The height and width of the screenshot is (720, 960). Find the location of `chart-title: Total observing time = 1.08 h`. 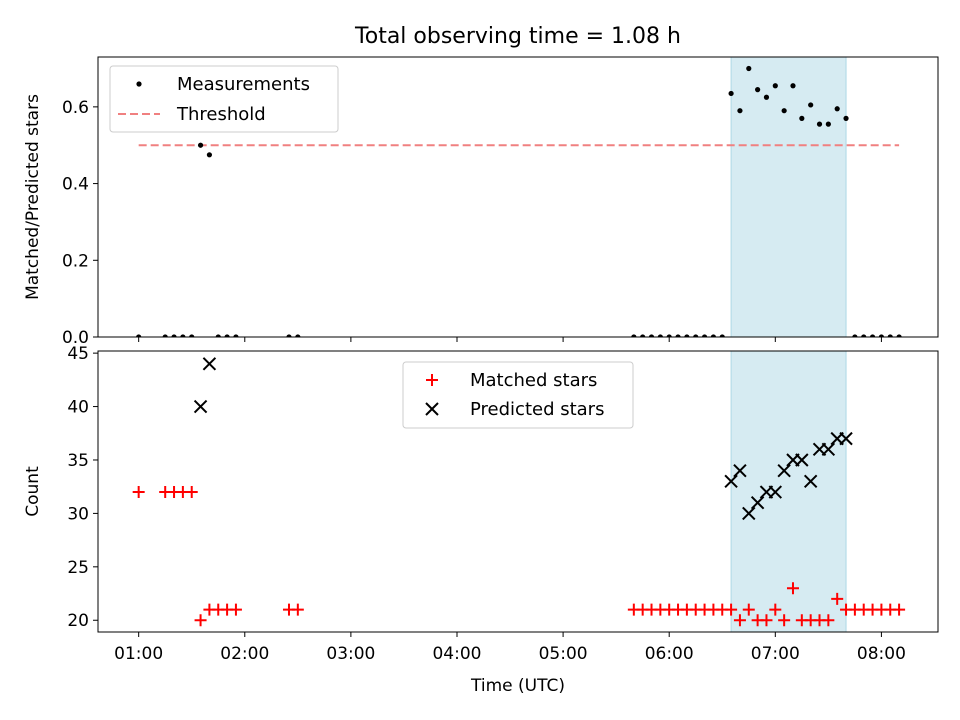

chart-title: Total observing time = 1.08 h is located at coordinates (517, 36).